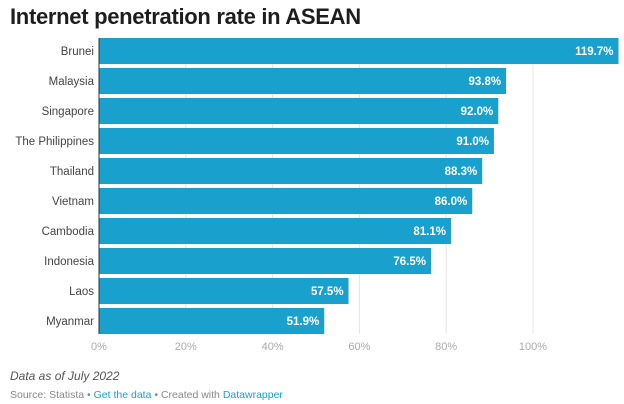 The image size is (624, 404). I want to click on value-label: 81.1%, so click(429, 232).